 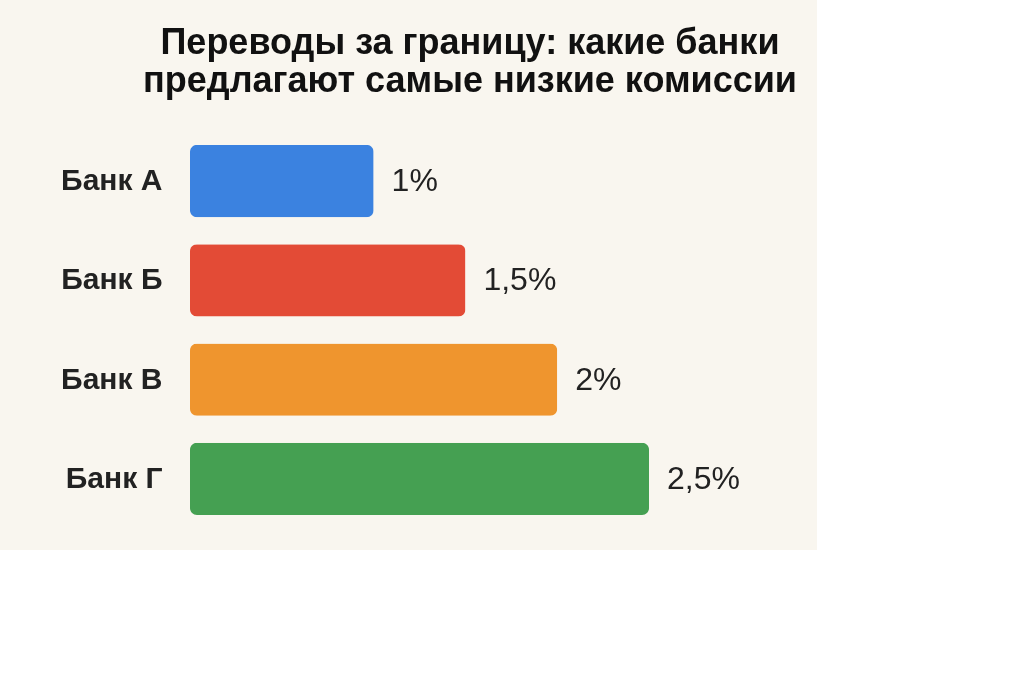 I want to click on y-tick-label: Банк А, so click(x=112, y=180).